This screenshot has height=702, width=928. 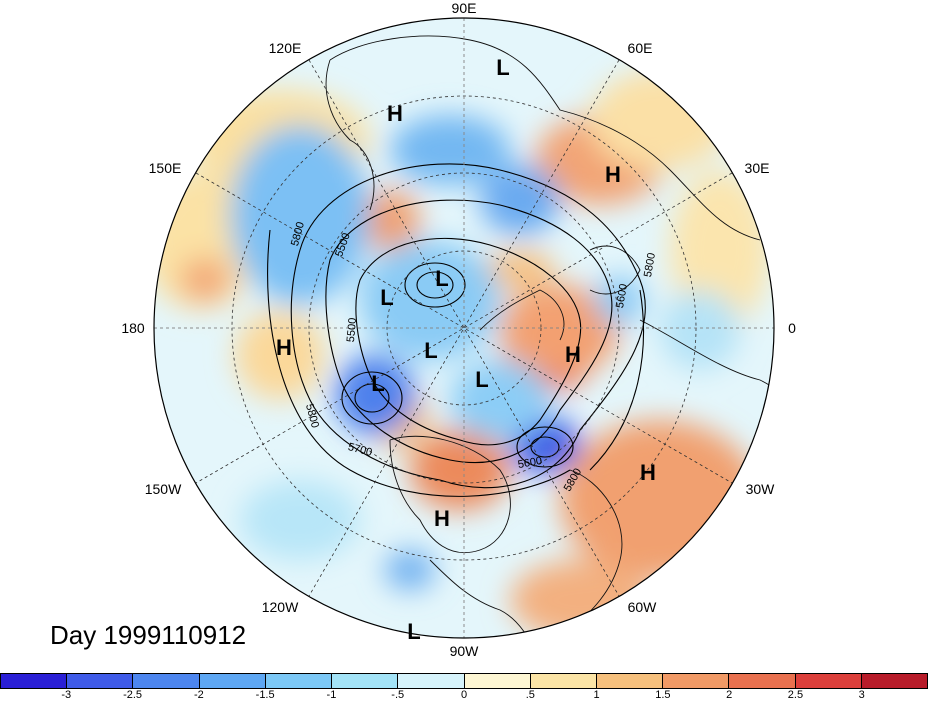 I want to click on colorbar-tick-label: 1, so click(x=596, y=695).